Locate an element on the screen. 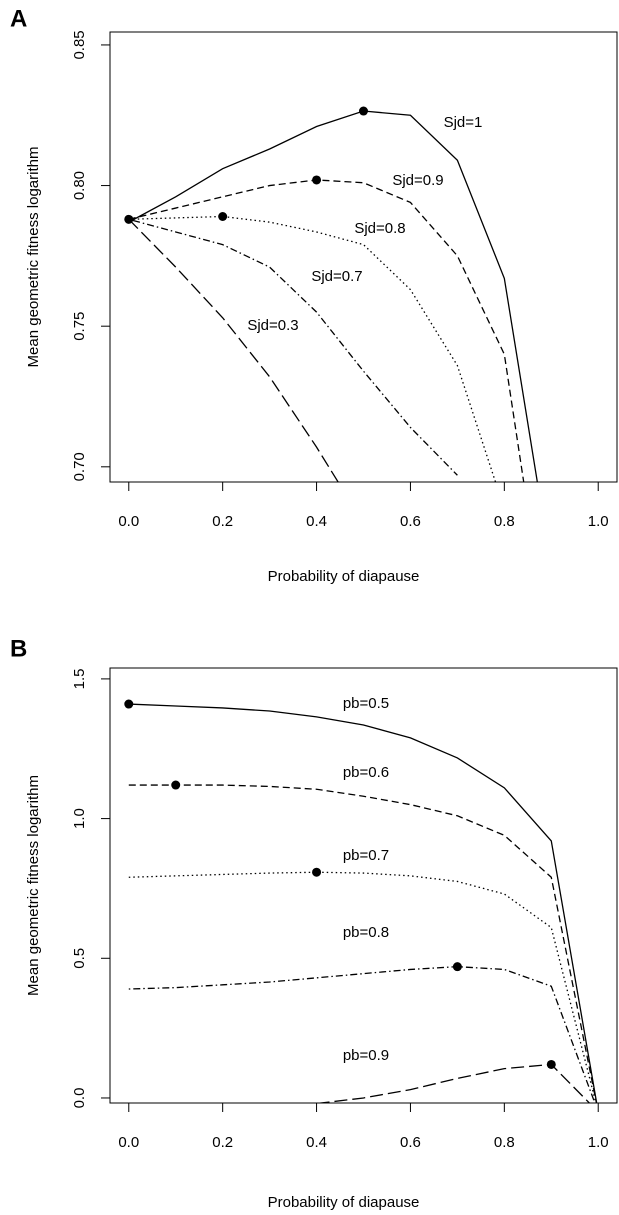 The image size is (619, 1215). panel-letter: B is located at coordinates (18, 648).